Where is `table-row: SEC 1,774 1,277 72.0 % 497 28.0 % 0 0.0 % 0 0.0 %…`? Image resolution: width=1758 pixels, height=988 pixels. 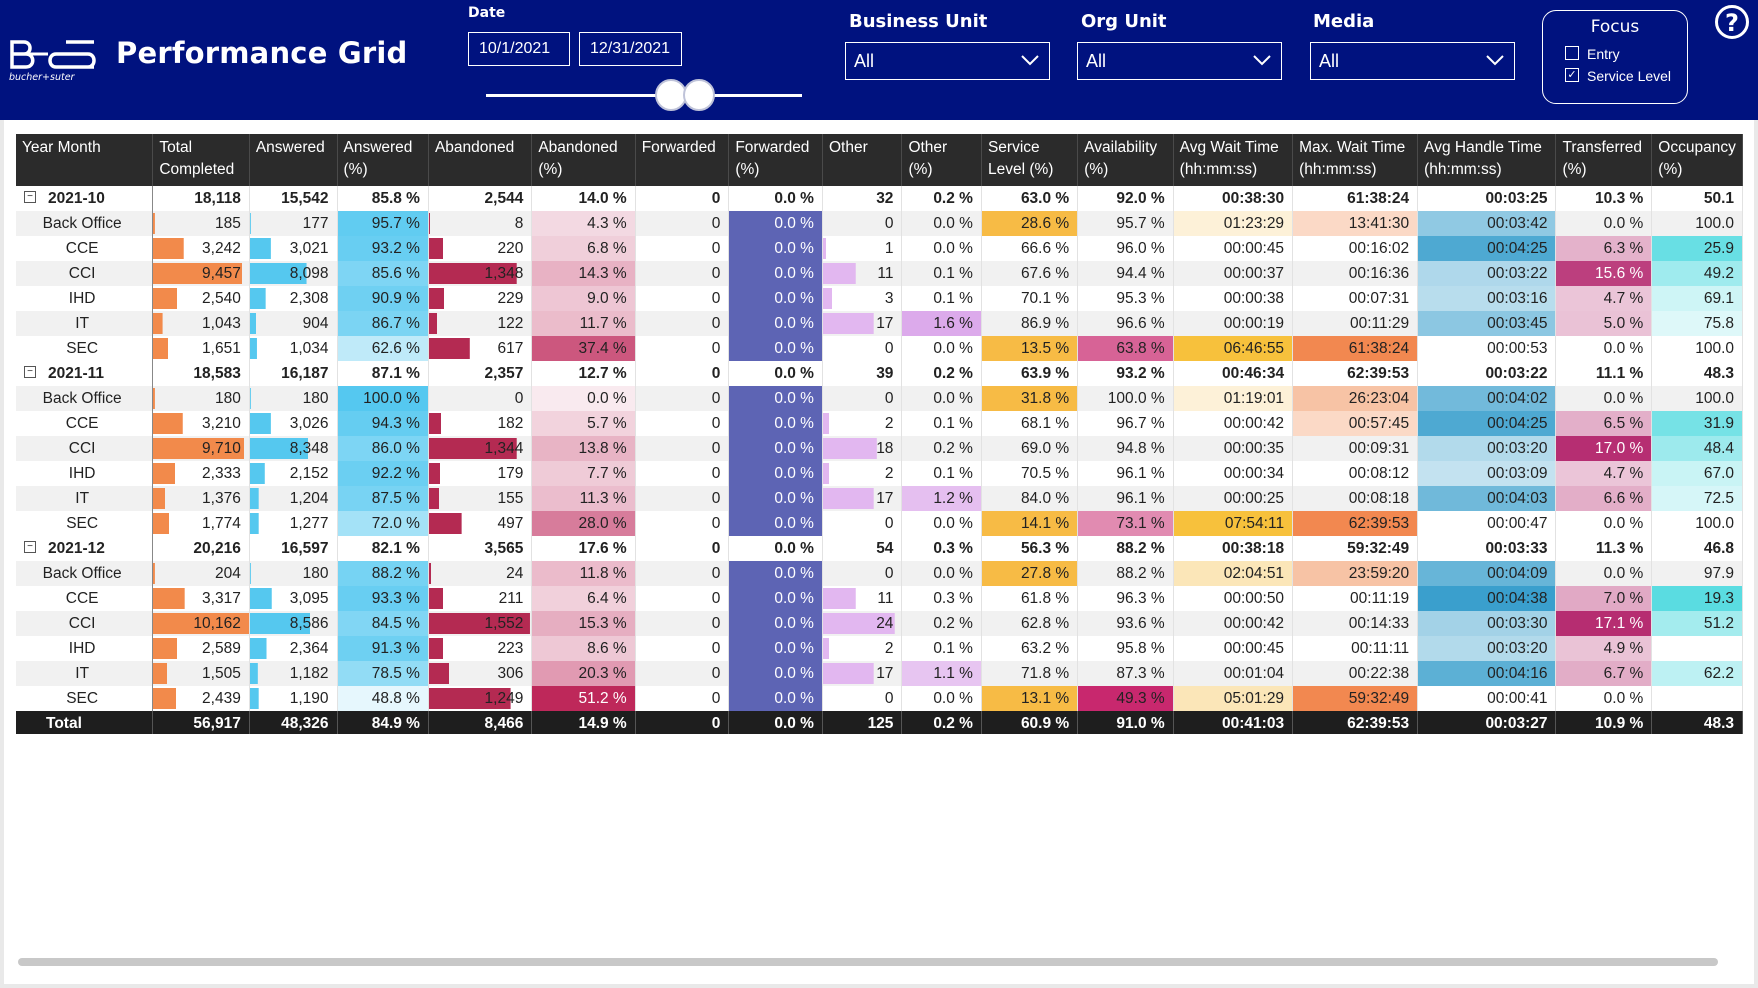 table-row: SEC 1,774 1,277 72.0 % 497 28.0 % 0 0.0 % 0 0.0 %… is located at coordinates (879, 523).